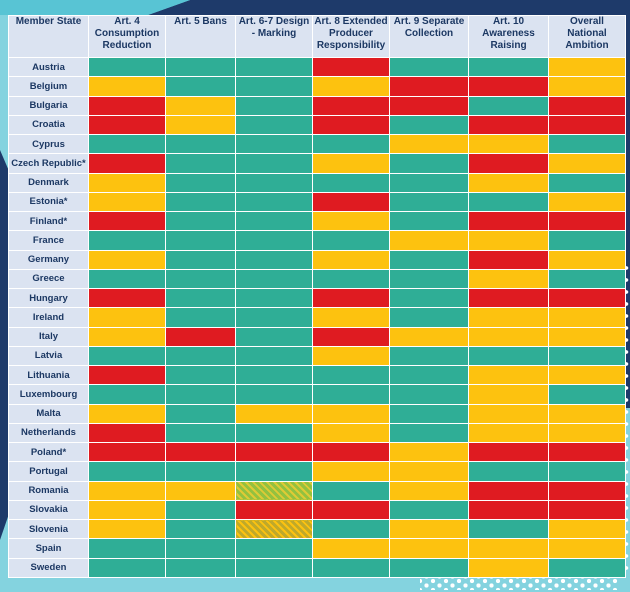 The image size is (630, 592). Describe the element at coordinates (48, 67) in the screenshot. I see `member-state-label: Austria` at that location.